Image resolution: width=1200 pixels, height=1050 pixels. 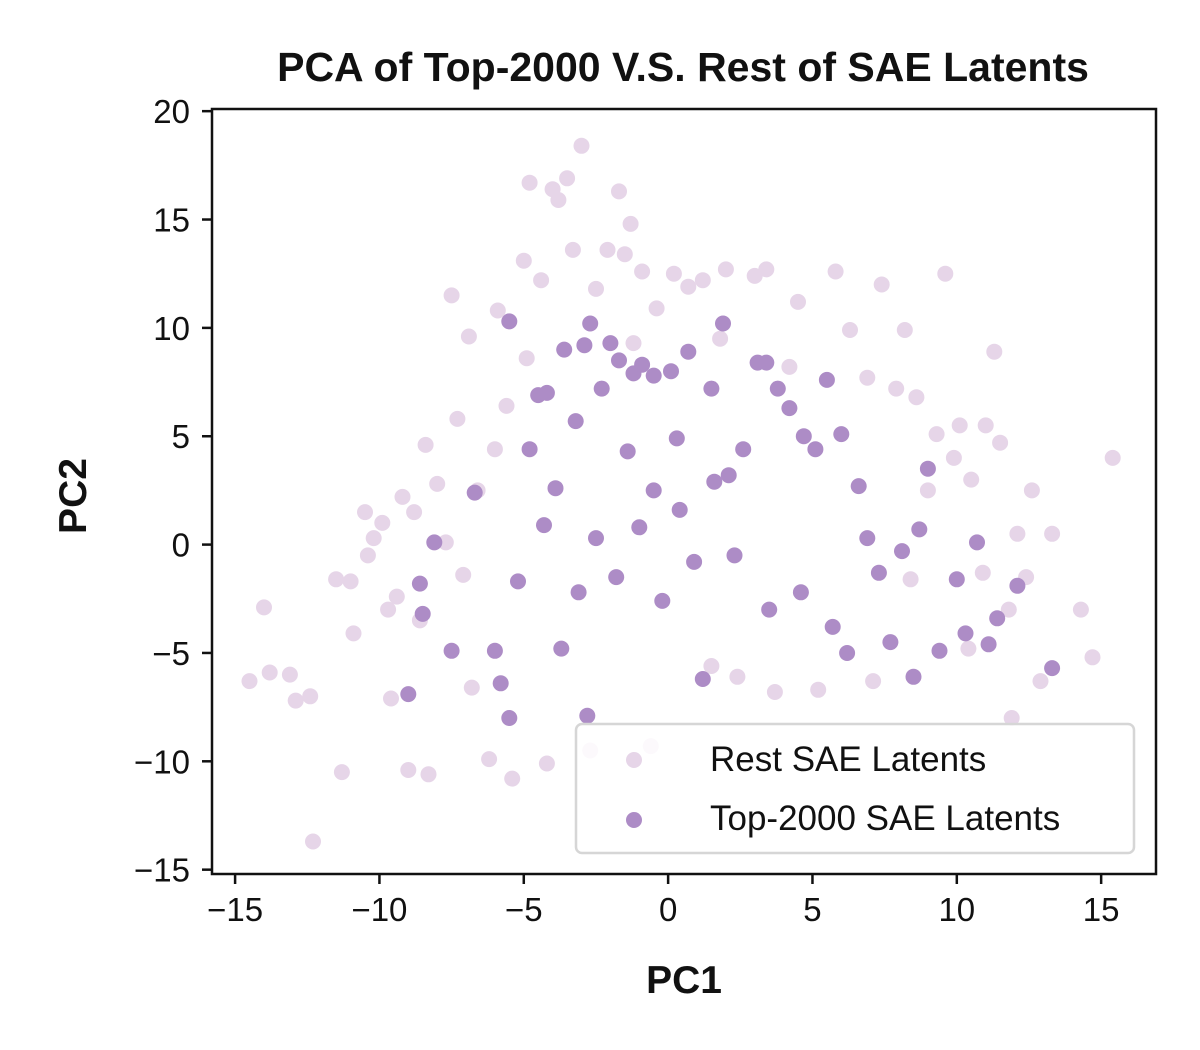 What do you see at coordinates (162, 761) in the screenshot?
I see `y-tick-label: −10` at bounding box center [162, 761].